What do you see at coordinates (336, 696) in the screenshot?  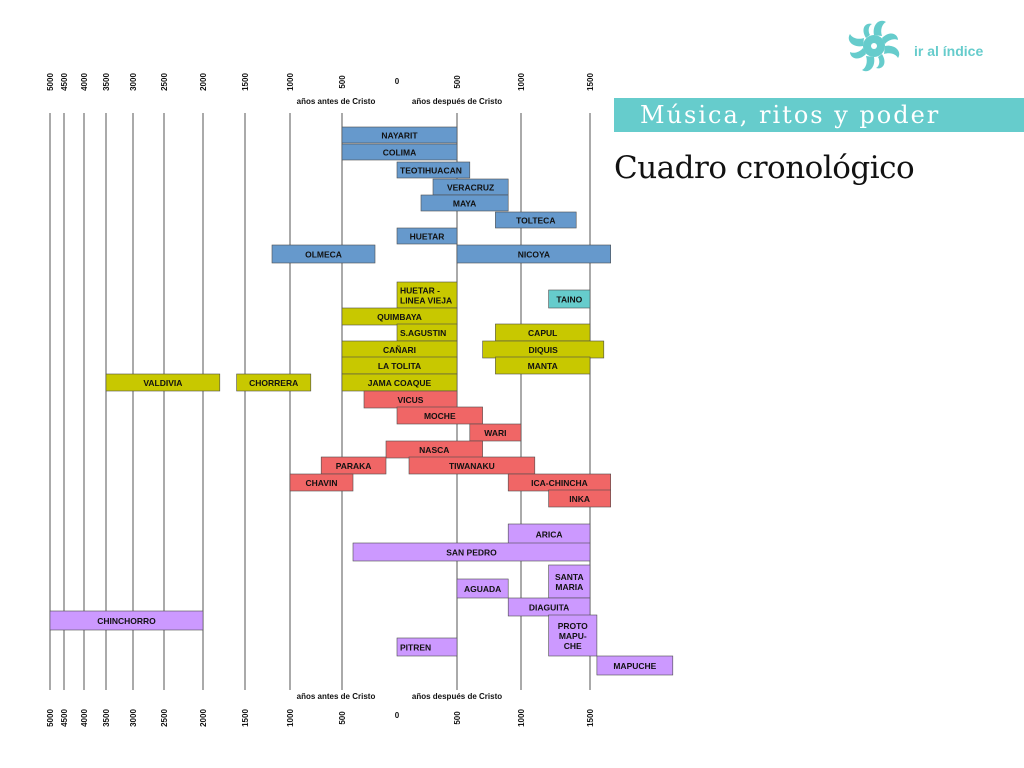 I see `bc-caption-bottom: años antes de Cristo` at bounding box center [336, 696].